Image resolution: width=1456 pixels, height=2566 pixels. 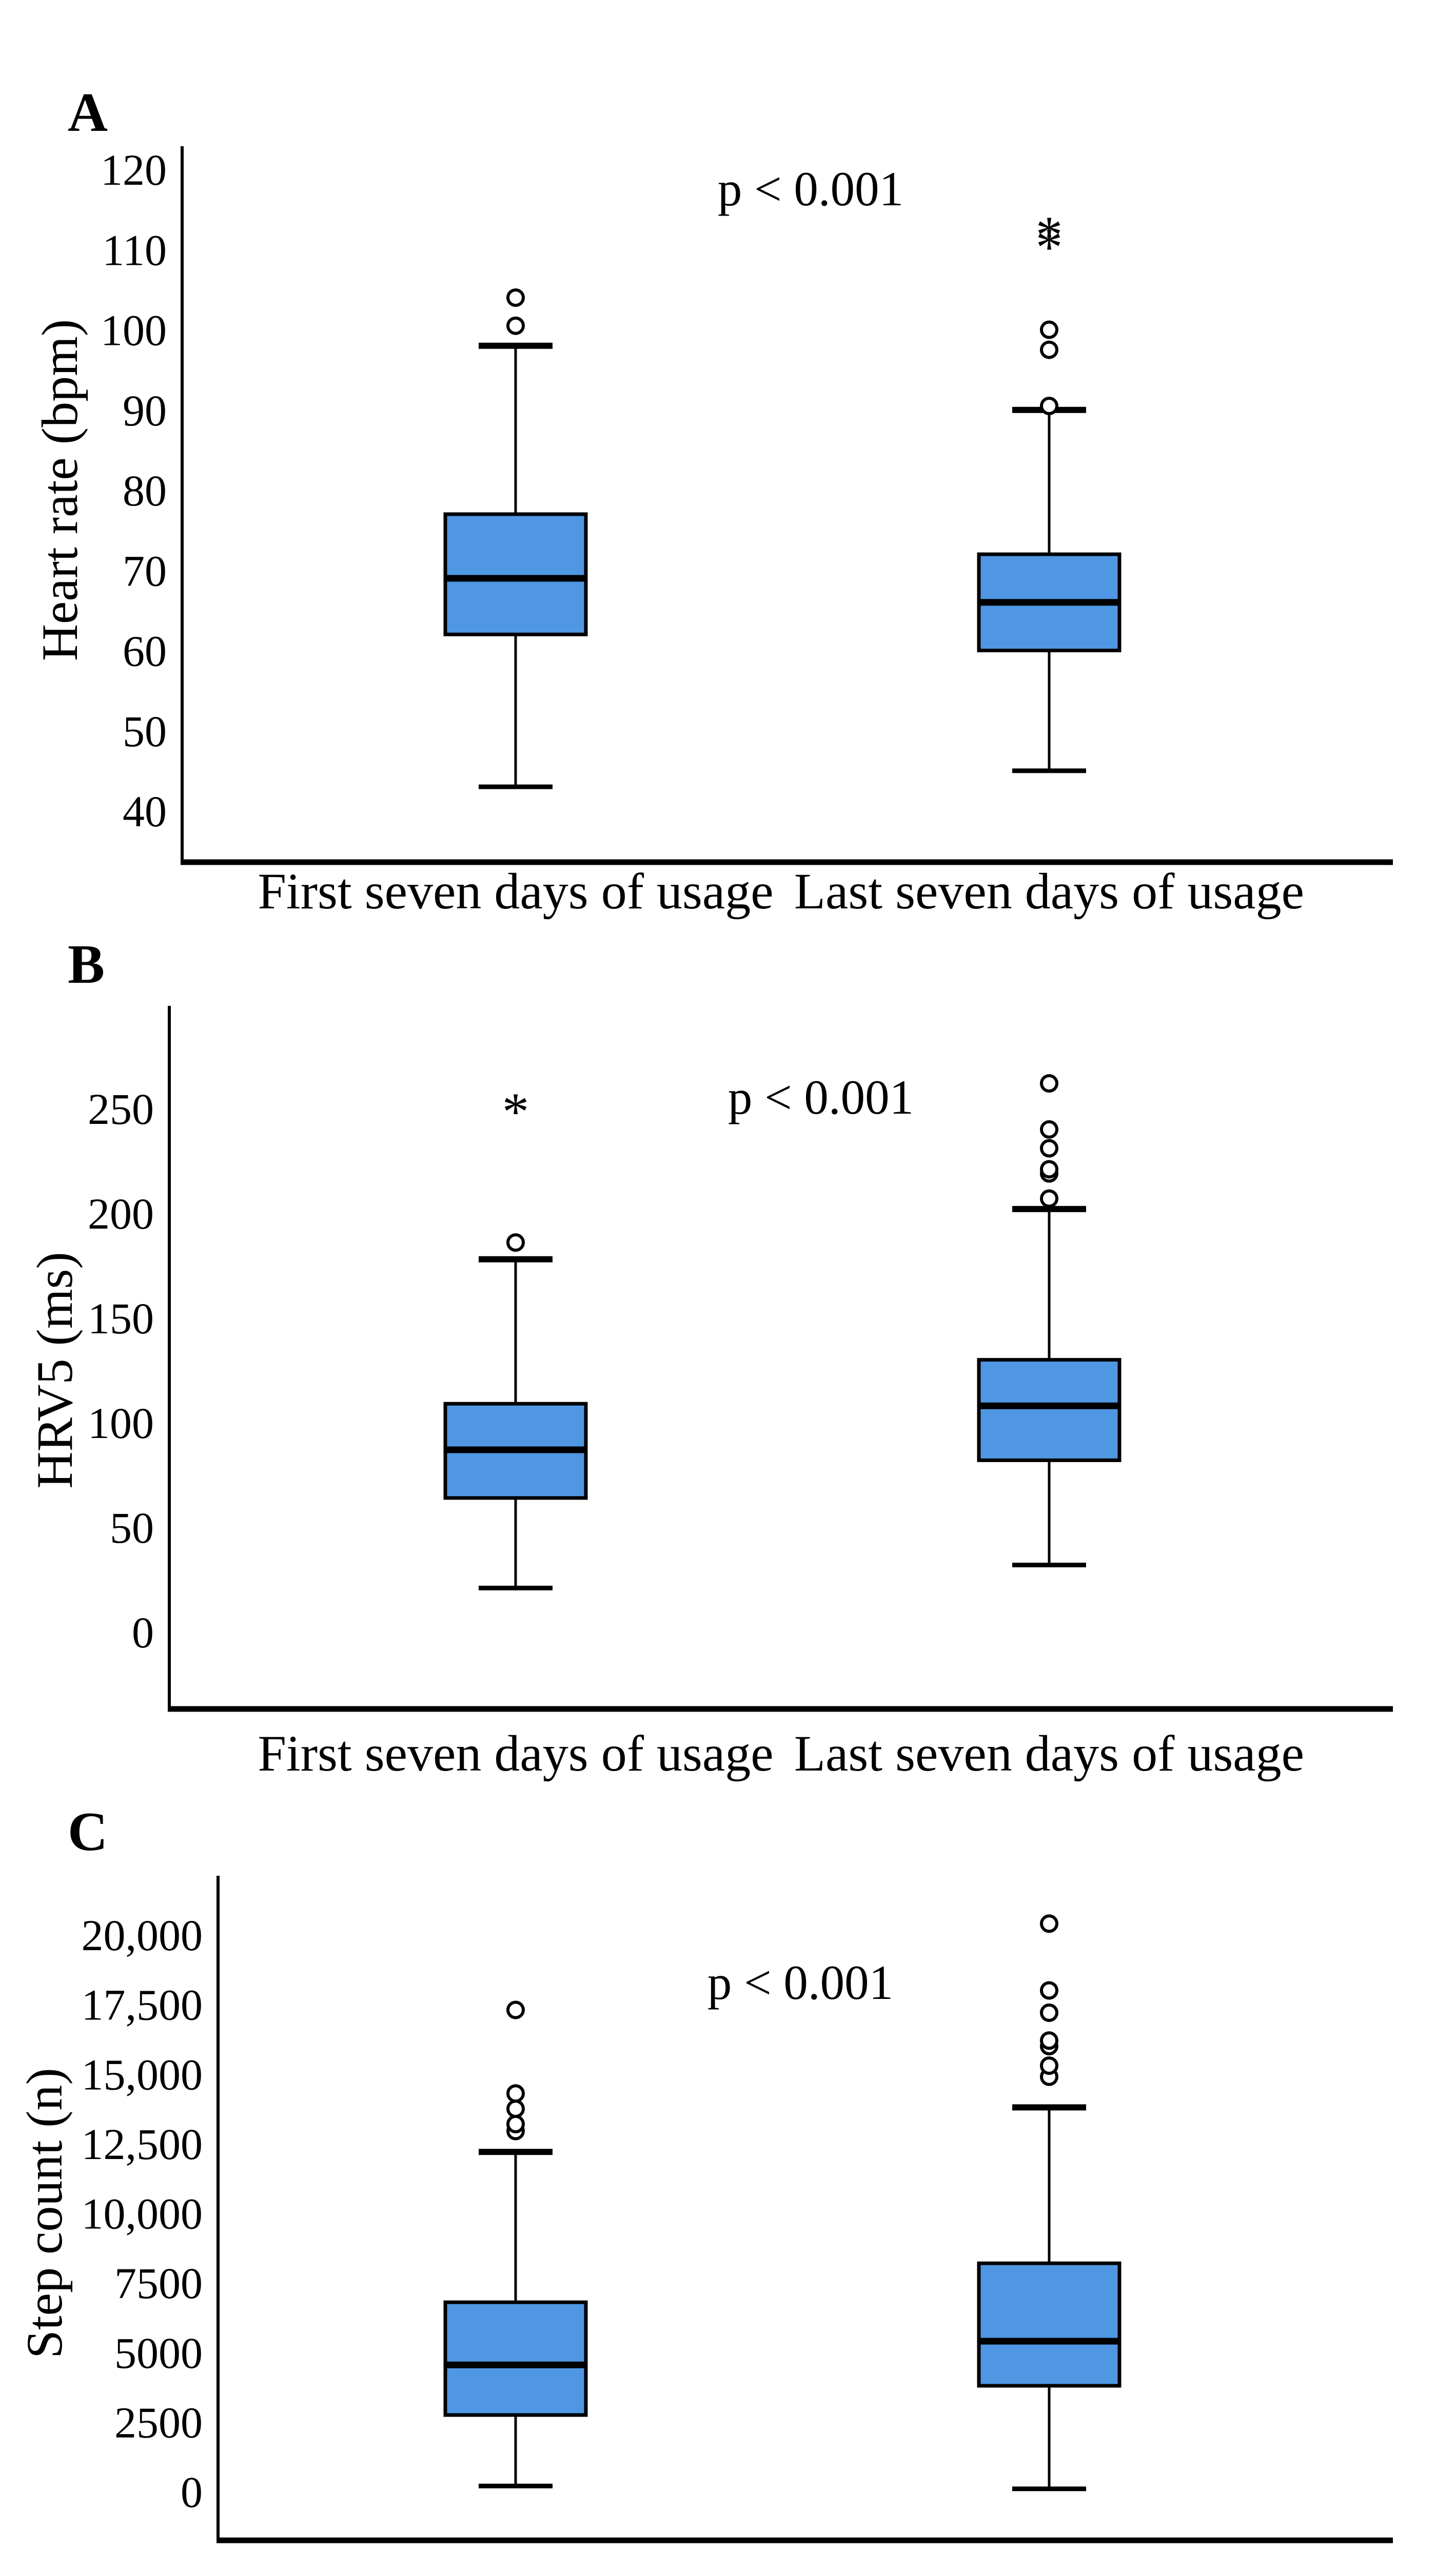 What do you see at coordinates (121, 1318) in the screenshot?
I see `y-tick-label: 150` at bounding box center [121, 1318].